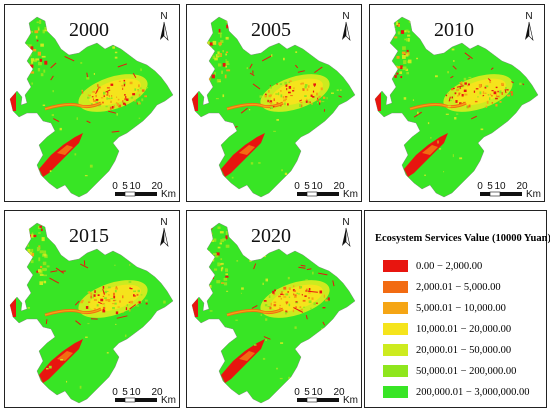 This screenshot has width=550, height=416. I want to click on year-label: 2000, so click(89, 30).